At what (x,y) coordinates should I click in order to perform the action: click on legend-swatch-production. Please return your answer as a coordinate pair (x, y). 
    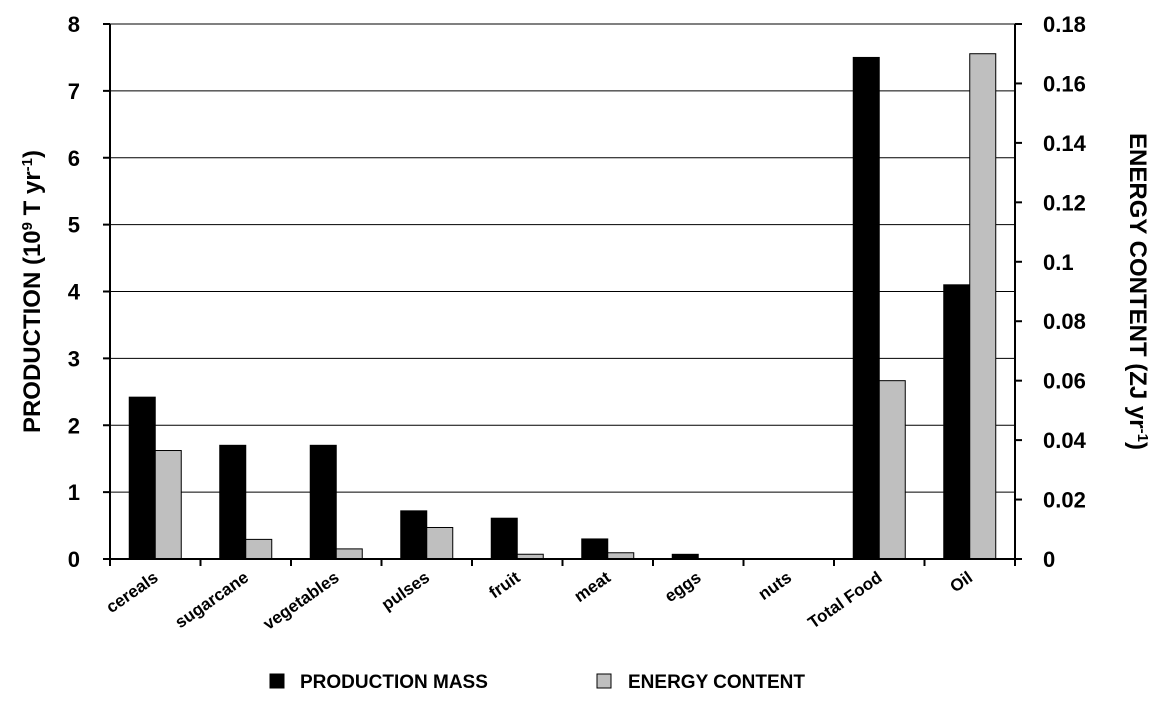
    Looking at the image, I should click on (277, 681).